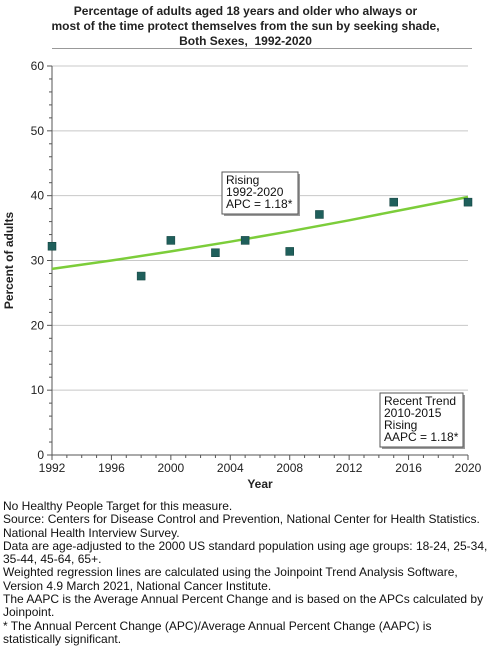 The image size is (491, 646). What do you see at coordinates (400, 425) in the screenshot?
I see `annotation-recent-text: Rising` at bounding box center [400, 425].